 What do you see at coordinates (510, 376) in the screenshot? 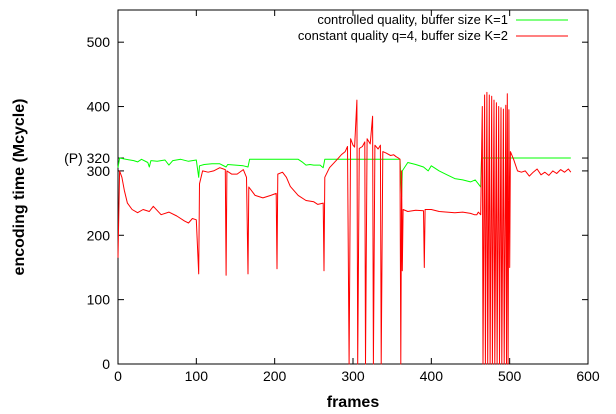
I see `x-tick-label: 500` at bounding box center [510, 376].